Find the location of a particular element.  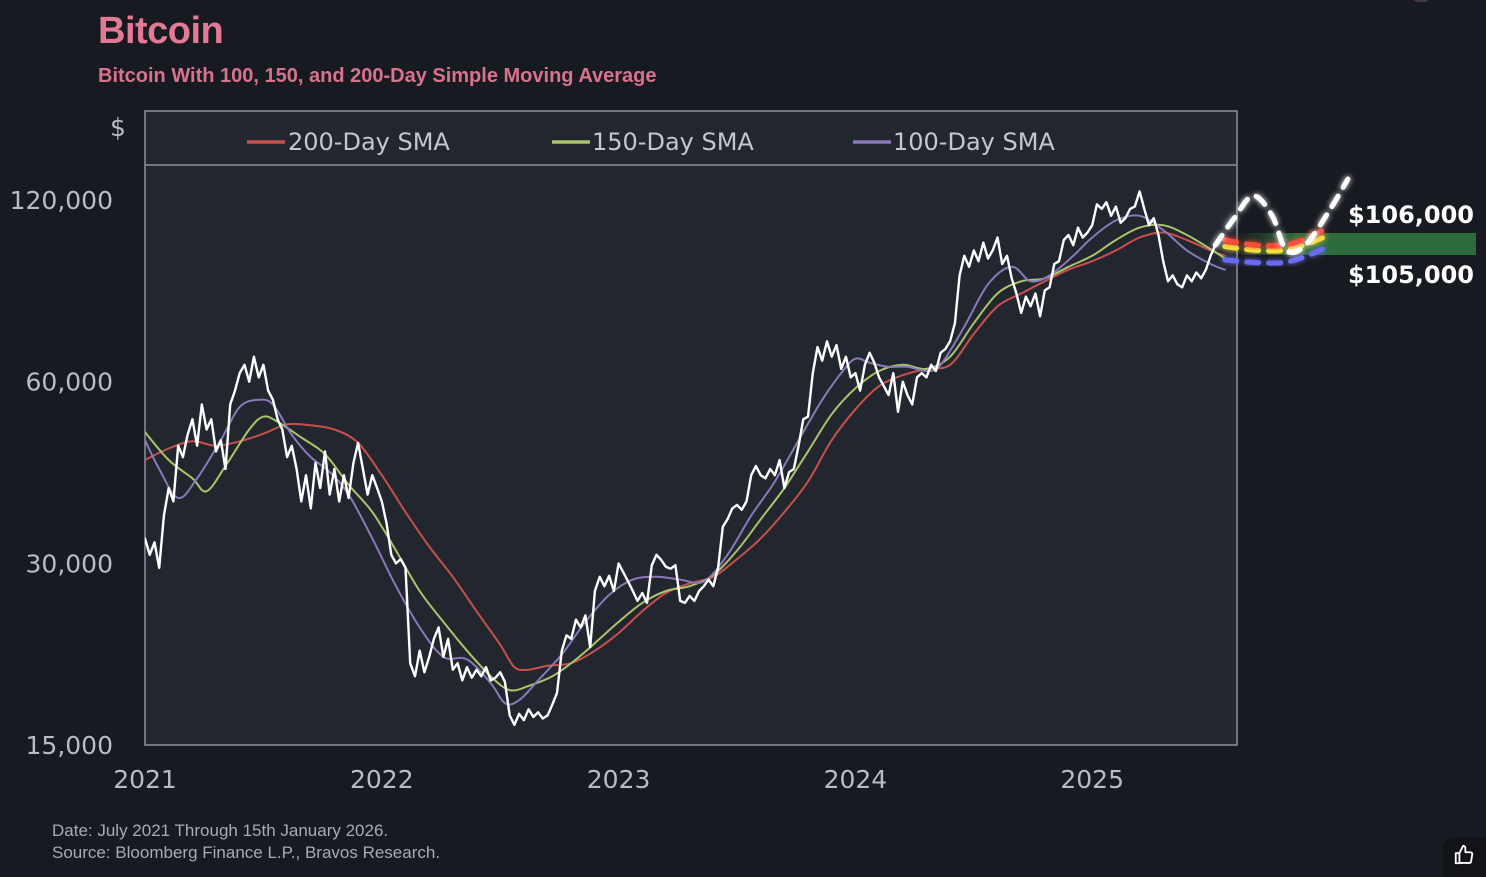

thumbs-up-icon is located at coordinates (1464, 857).